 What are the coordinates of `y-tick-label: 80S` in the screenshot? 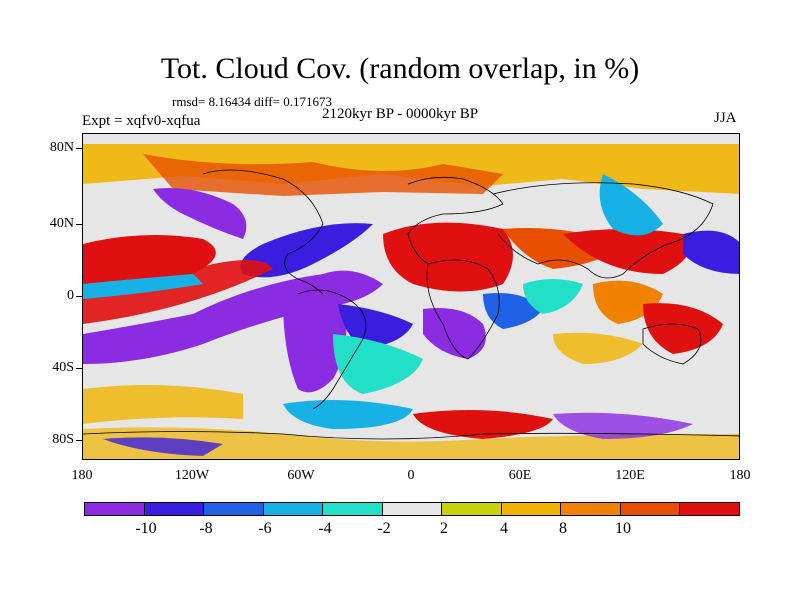 It's located at (63, 439).